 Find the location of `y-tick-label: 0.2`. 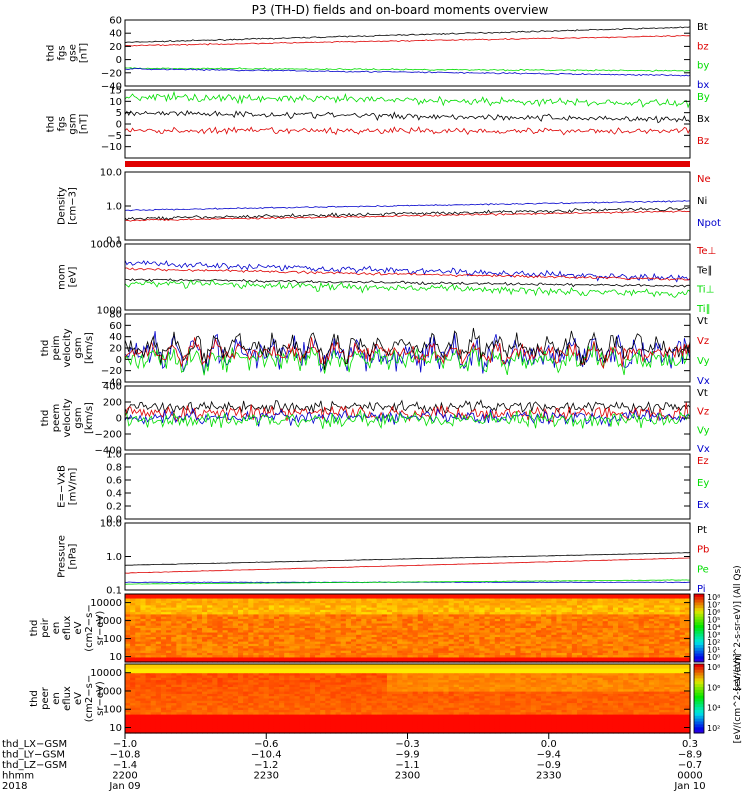

y-tick-label: 0.2 is located at coordinates (114, 507).